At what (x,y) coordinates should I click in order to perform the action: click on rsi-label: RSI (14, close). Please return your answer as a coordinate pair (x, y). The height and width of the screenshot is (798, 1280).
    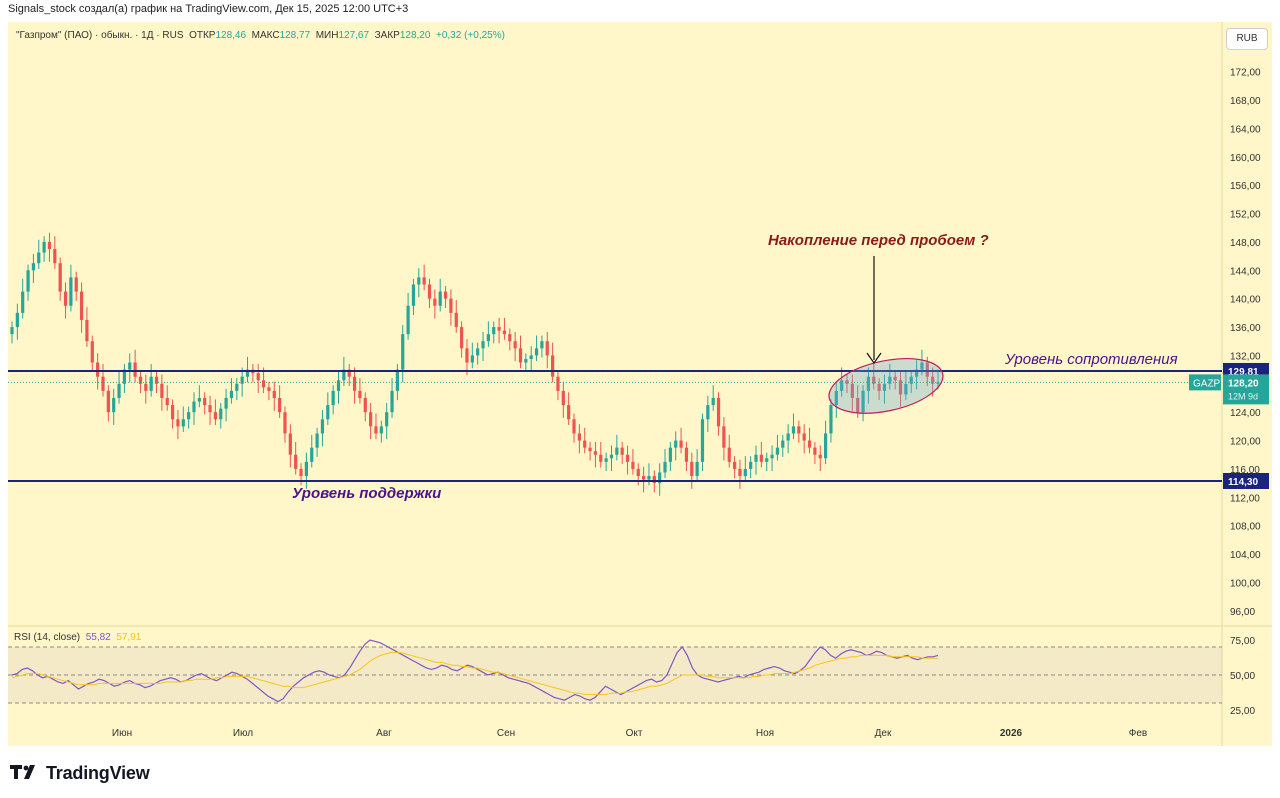
    Looking at the image, I should click on (47, 637).